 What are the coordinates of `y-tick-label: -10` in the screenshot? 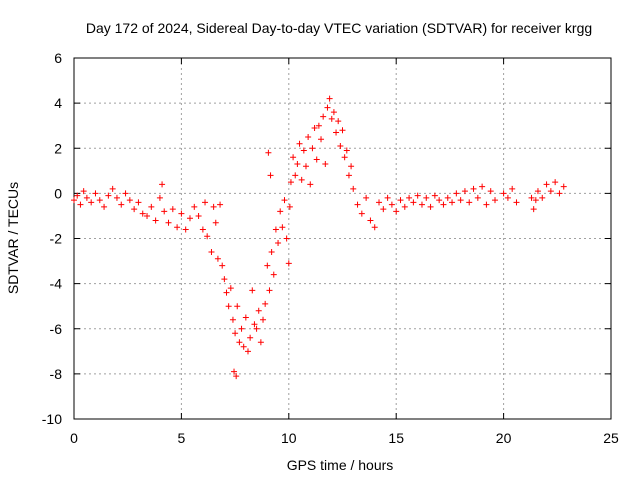 It's located at (52, 419).